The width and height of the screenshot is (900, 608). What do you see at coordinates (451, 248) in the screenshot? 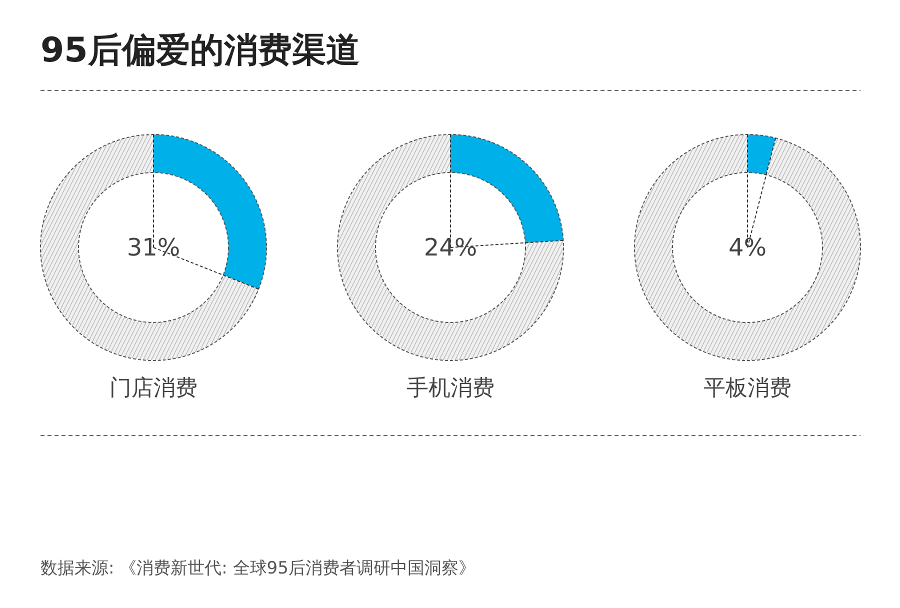
I see `text: 24%` at bounding box center [451, 248].